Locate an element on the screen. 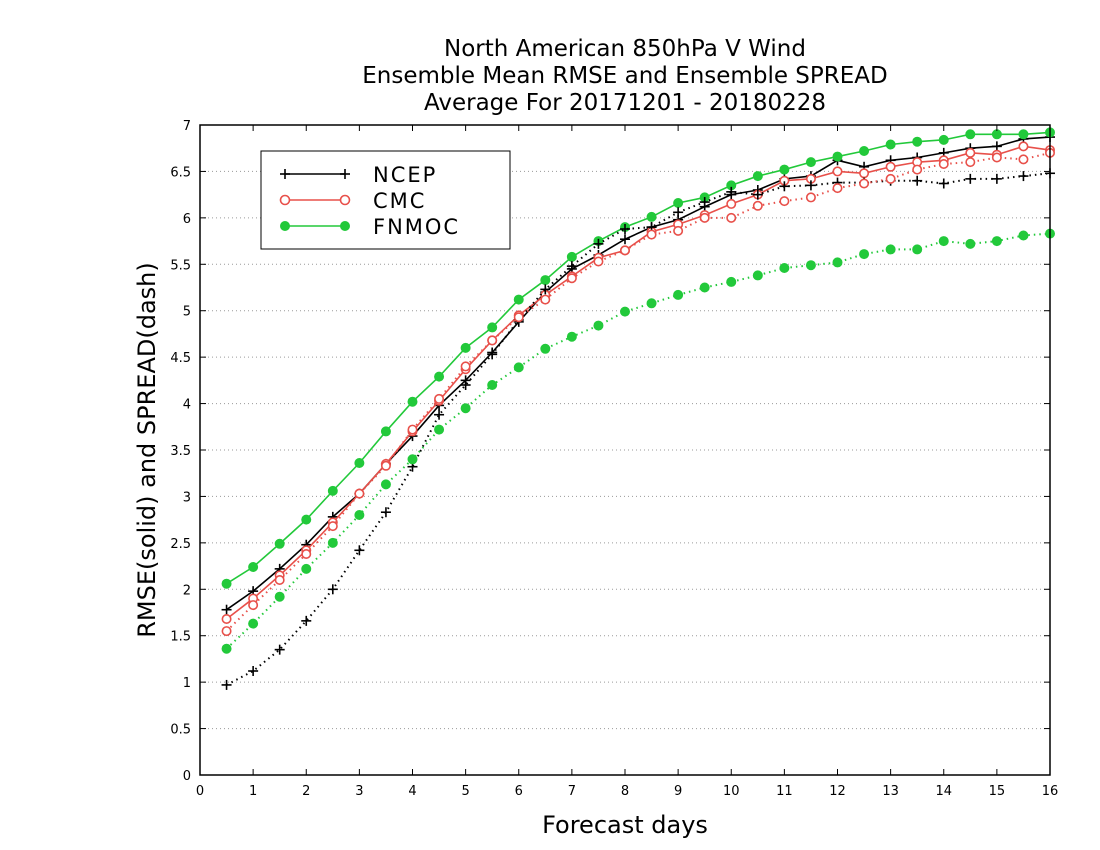 The image size is (1100, 850). legend-entry-fnmoc: FNMOC is located at coordinates (370, 227).